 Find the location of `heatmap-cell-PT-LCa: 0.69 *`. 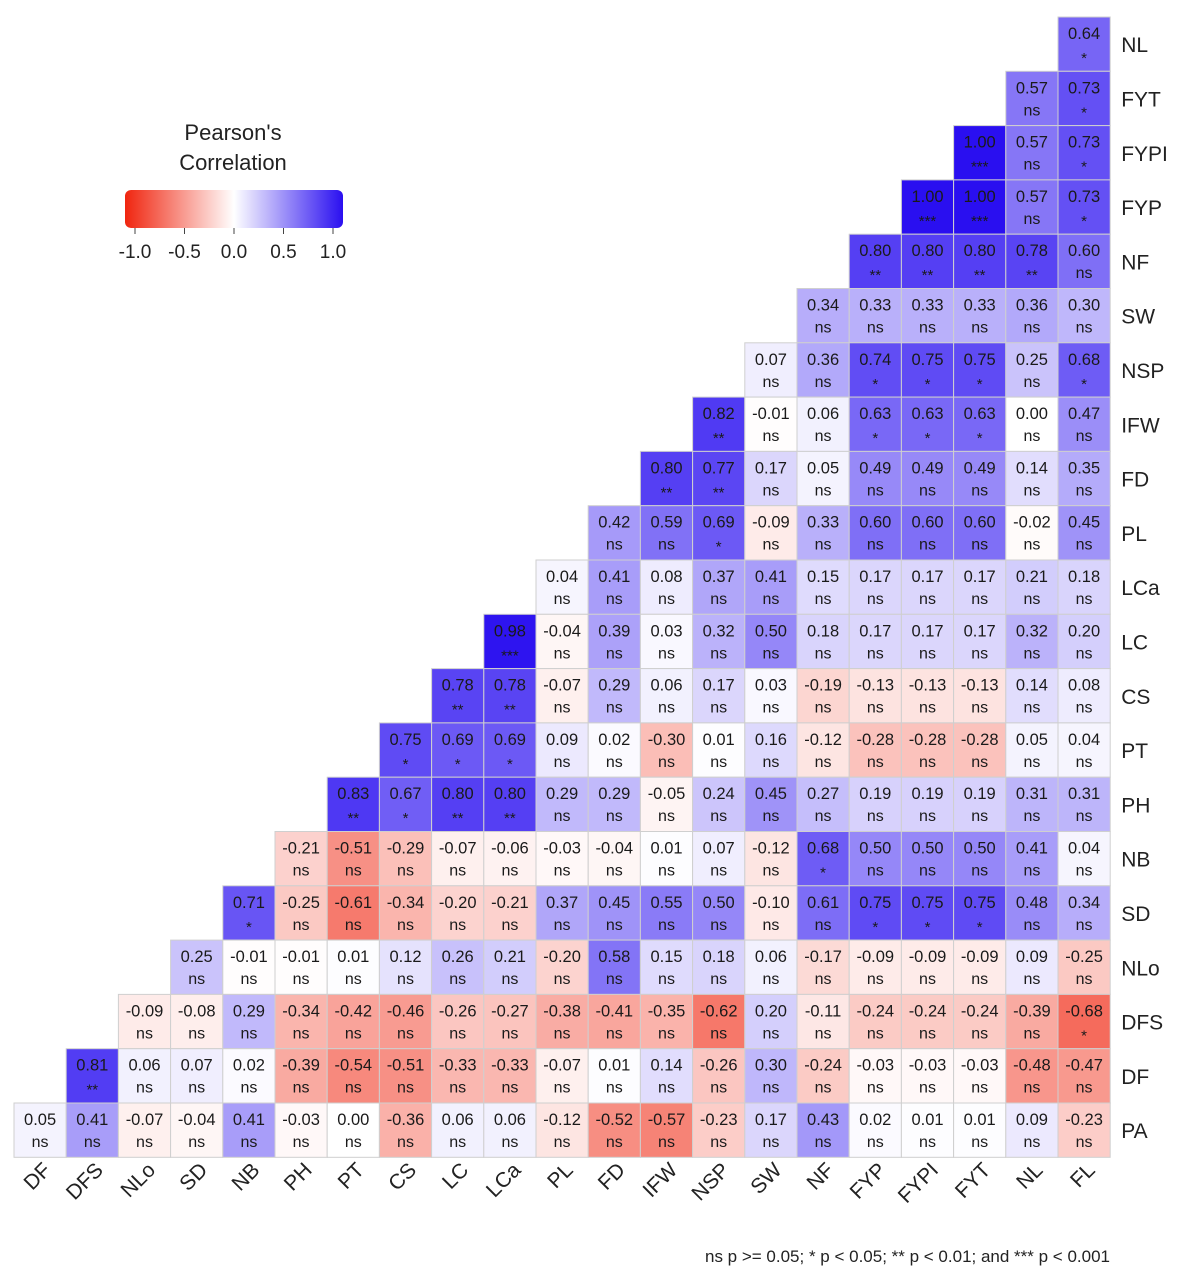

heatmap-cell-PT-LCa: 0.69 * is located at coordinates (510, 750).